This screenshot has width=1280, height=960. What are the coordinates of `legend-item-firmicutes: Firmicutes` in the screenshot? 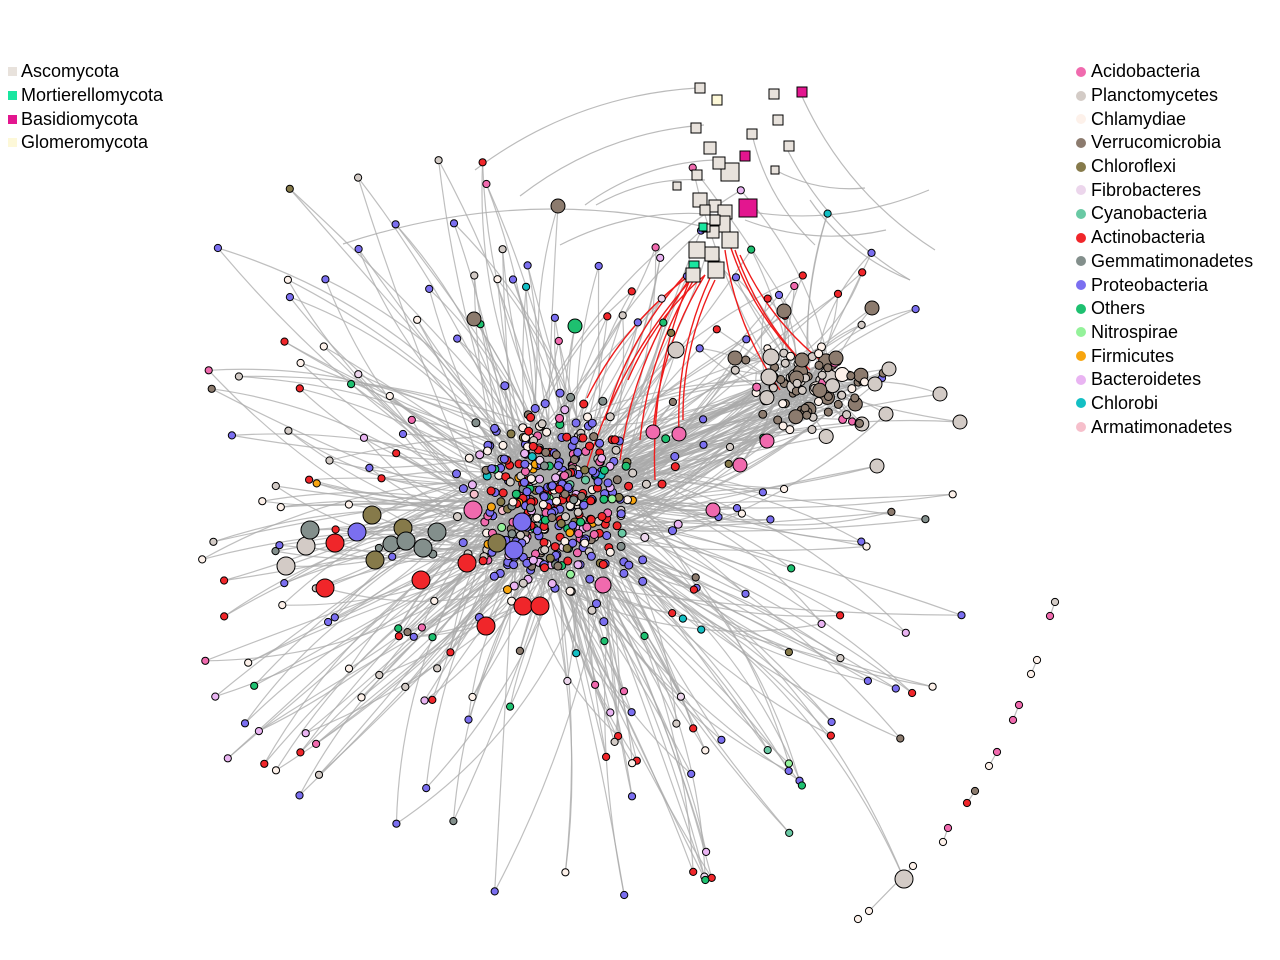 It's located at (1164, 356).